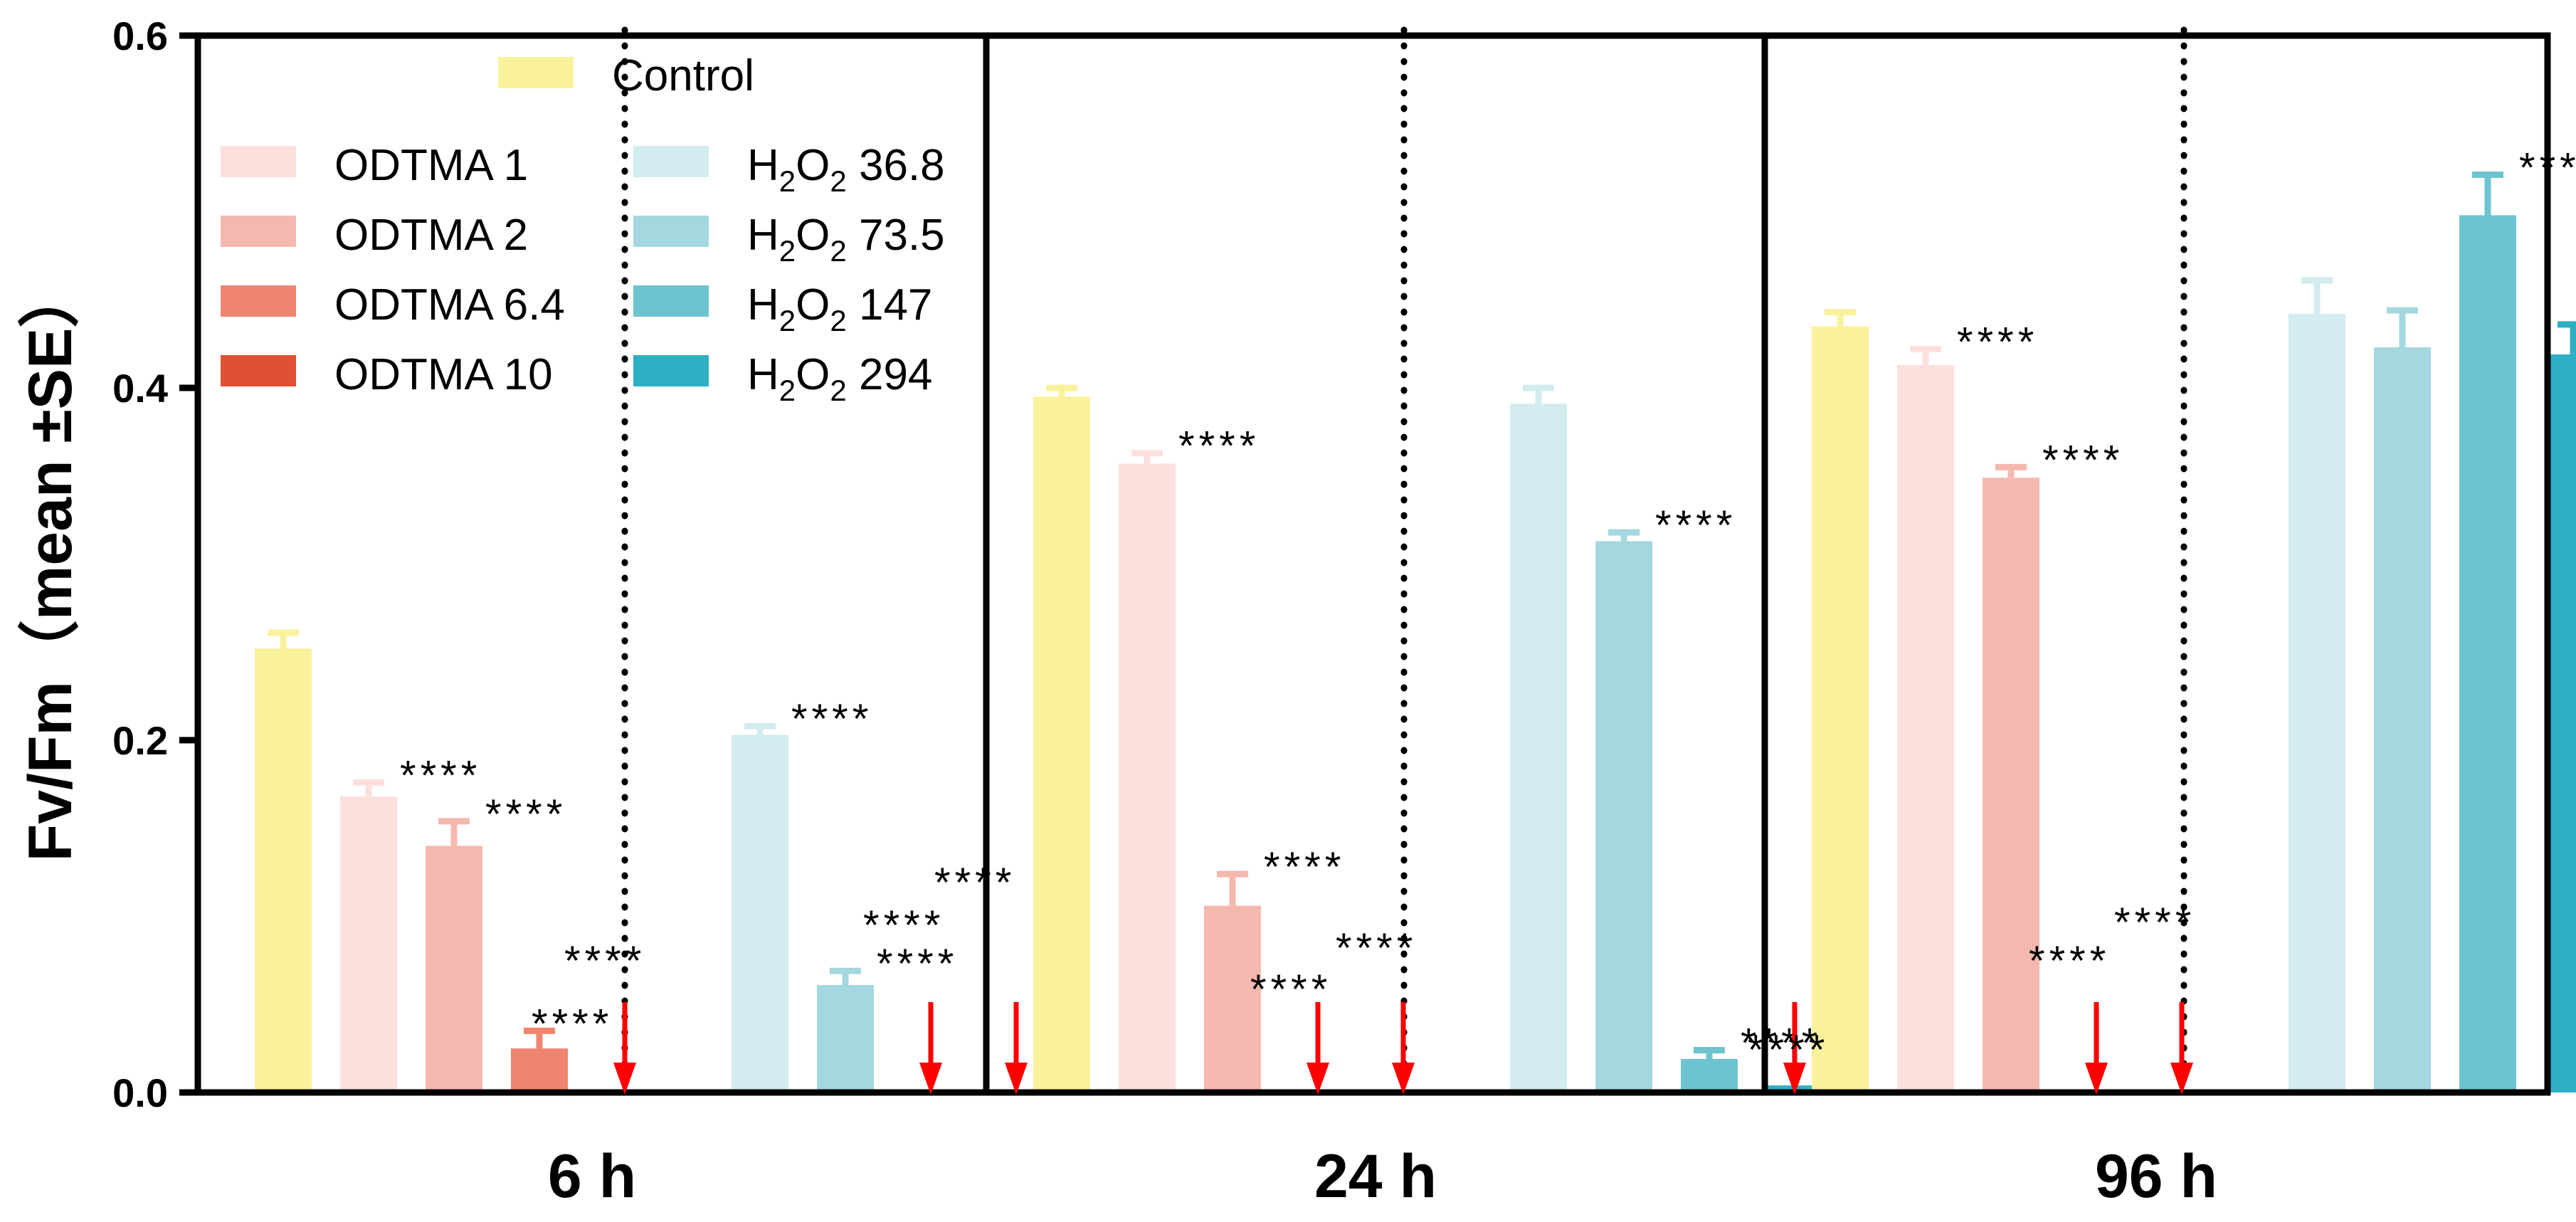 The height and width of the screenshot is (1222, 2576). I want to click on significance-6-h-h2o2-294: ****, so click(975, 883).